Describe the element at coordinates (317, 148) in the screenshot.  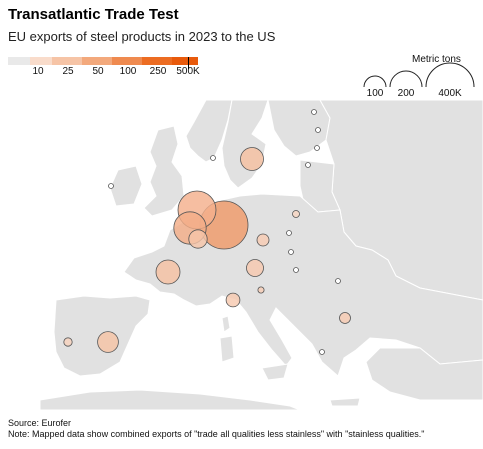
I see `bubble-latvia` at that location.